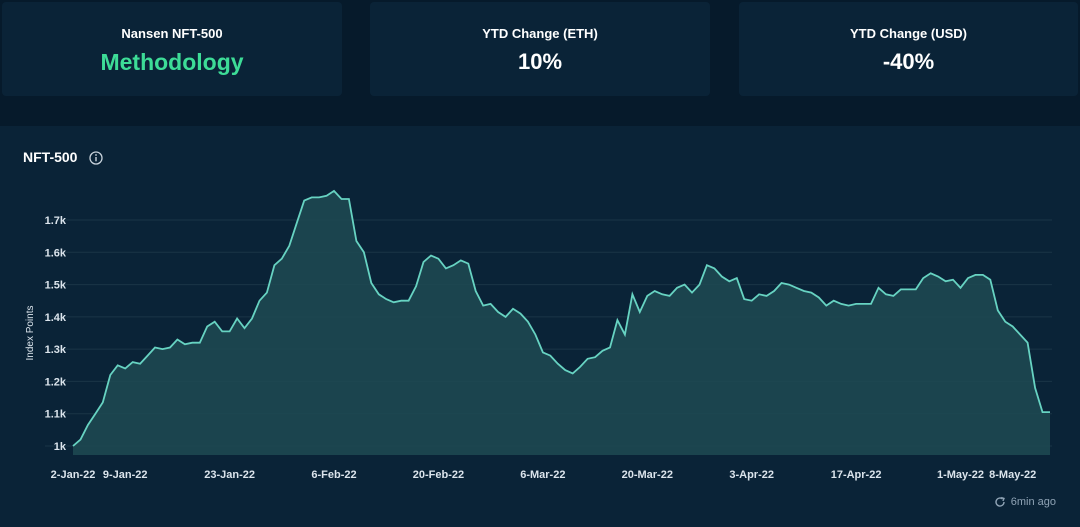 This screenshot has height=527, width=1080. Describe the element at coordinates (56, 286) in the screenshot. I see `y-tick-label: 1.5k` at that location.